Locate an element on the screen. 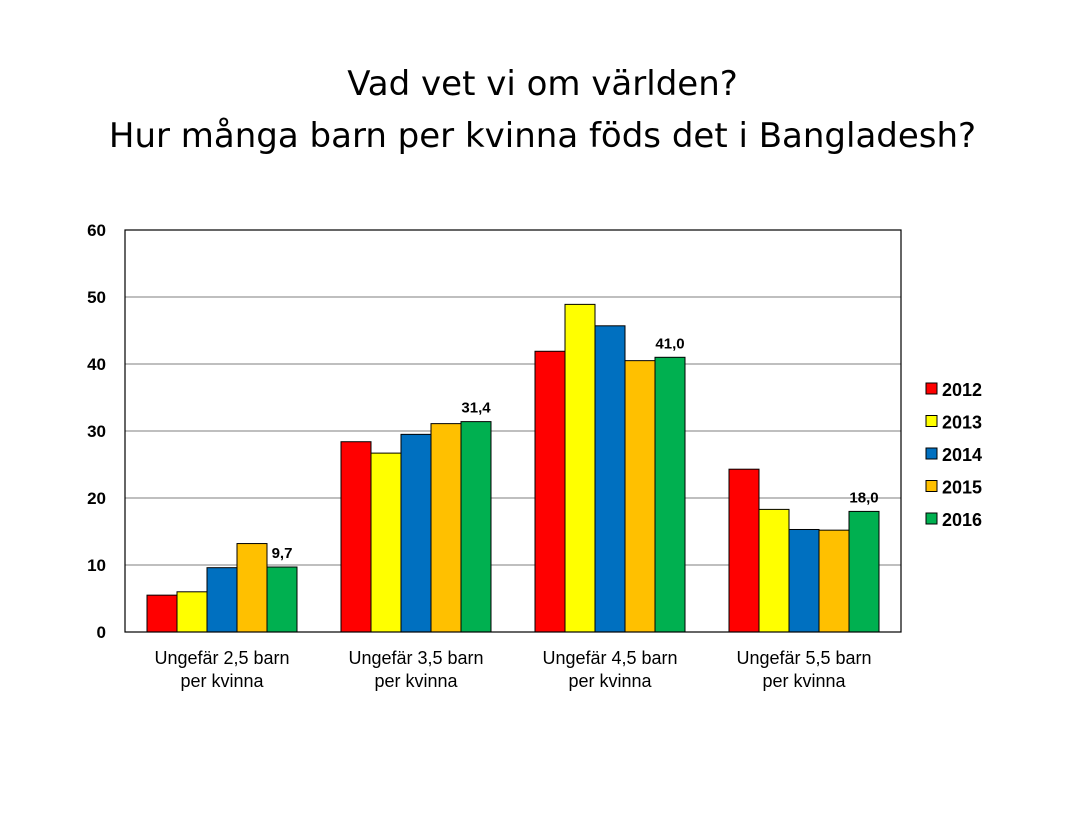 This screenshot has height=814, width=1085. legend-label: 2015 is located at coordinates (962, 488).